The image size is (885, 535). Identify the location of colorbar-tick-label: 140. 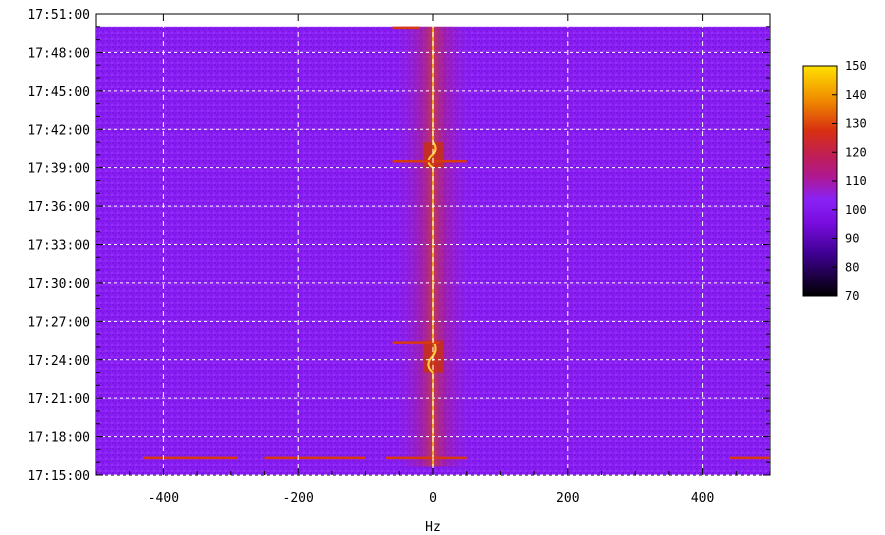
(856, 95).